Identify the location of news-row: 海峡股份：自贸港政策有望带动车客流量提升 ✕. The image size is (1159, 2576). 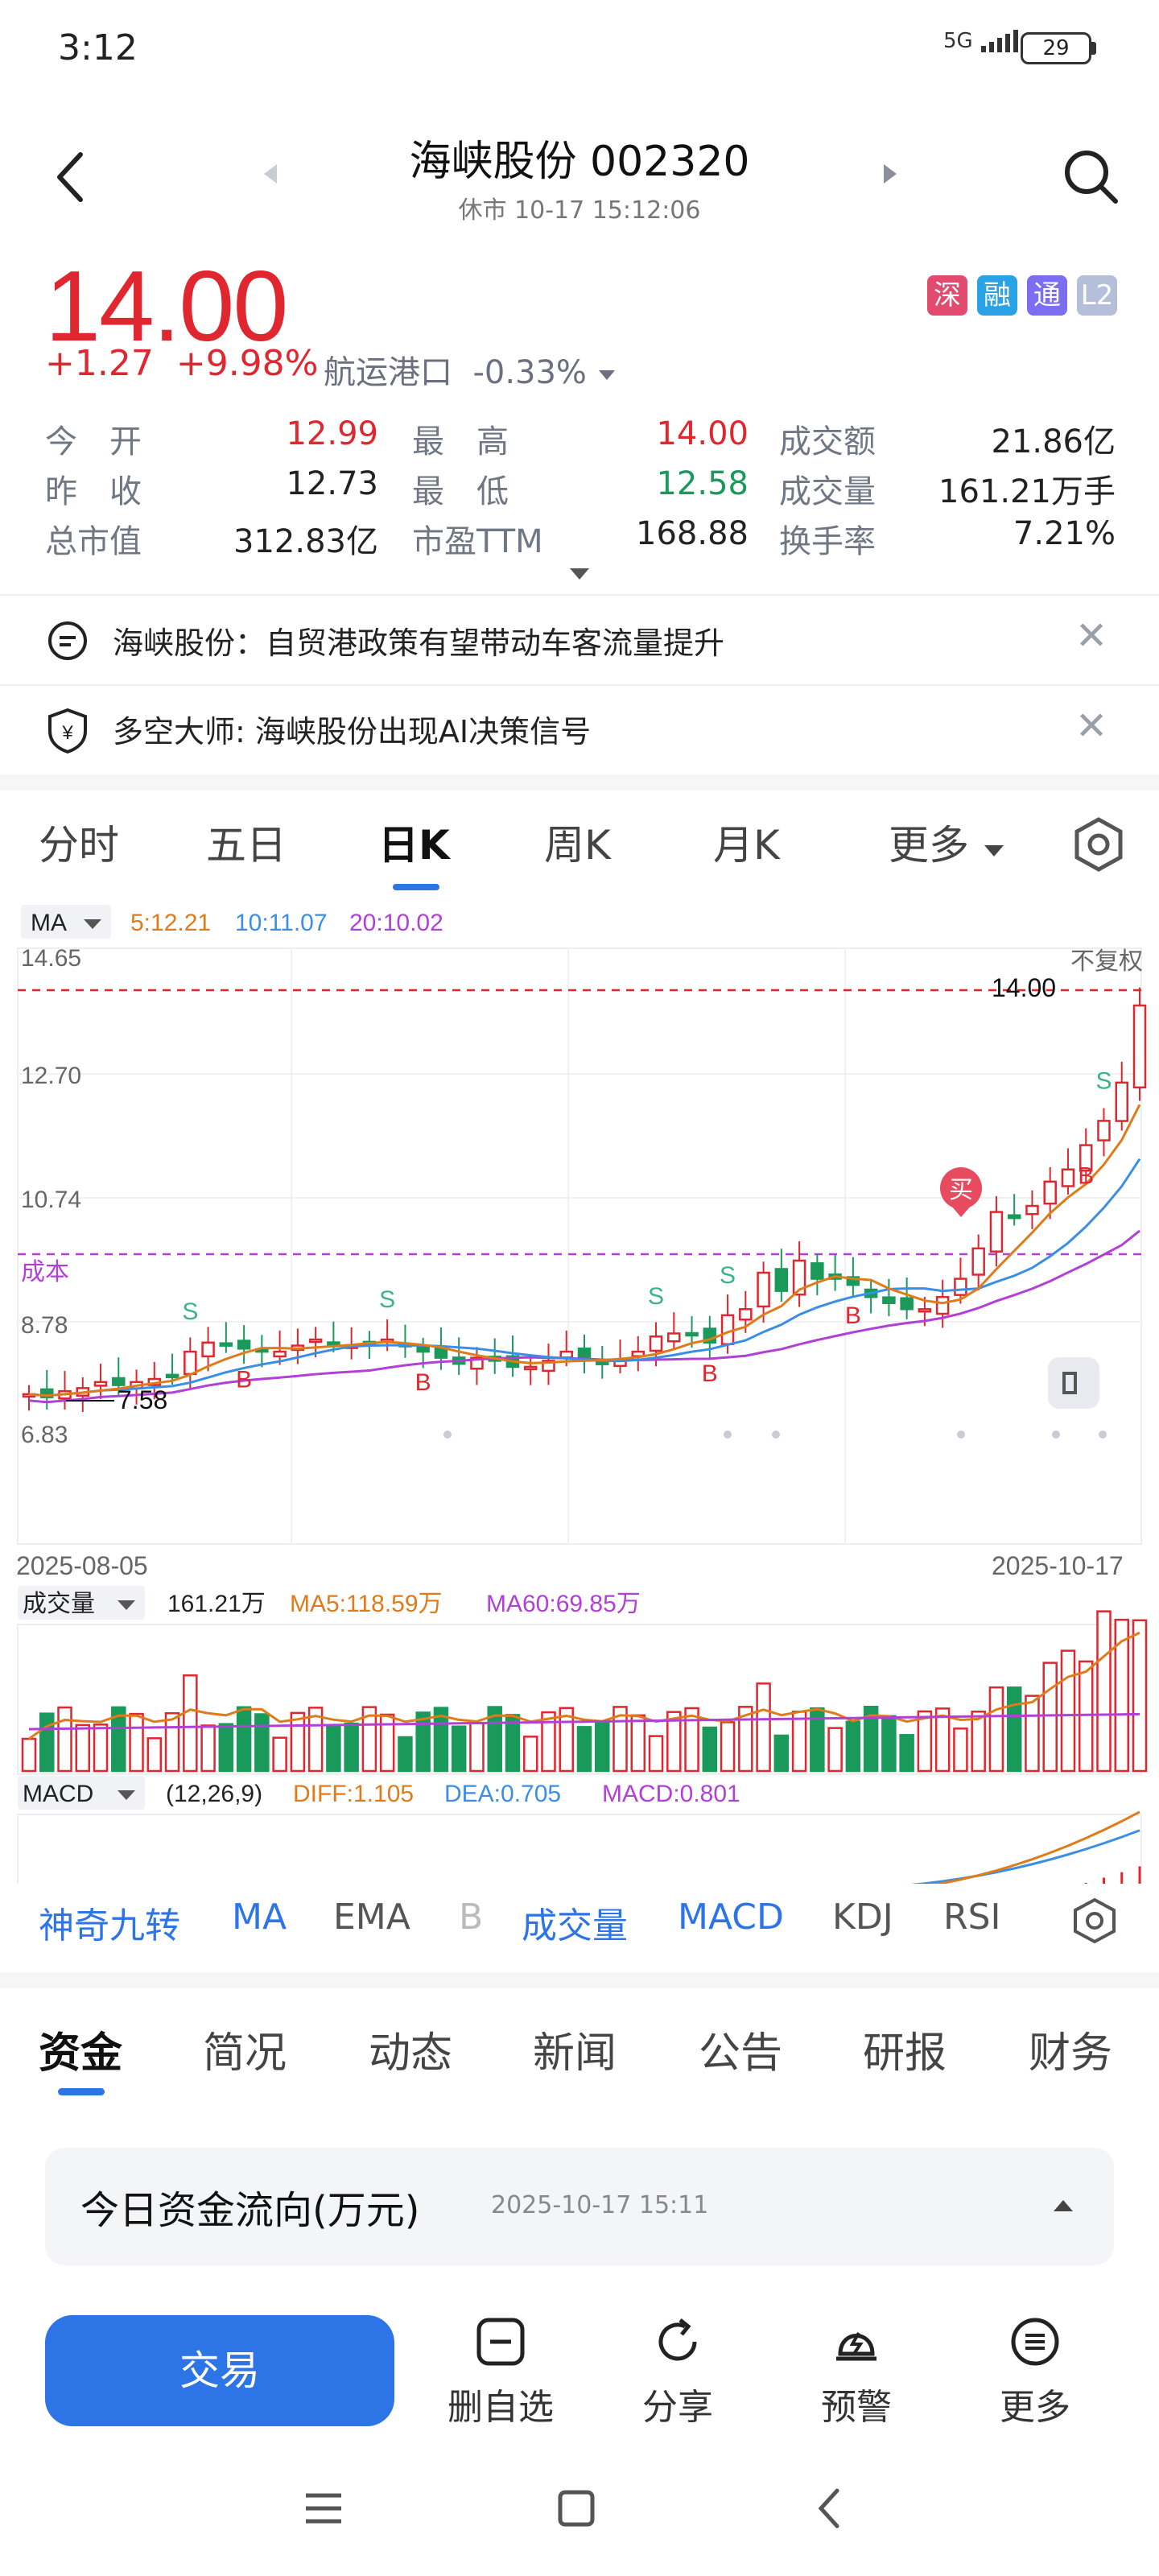
(579, 640).